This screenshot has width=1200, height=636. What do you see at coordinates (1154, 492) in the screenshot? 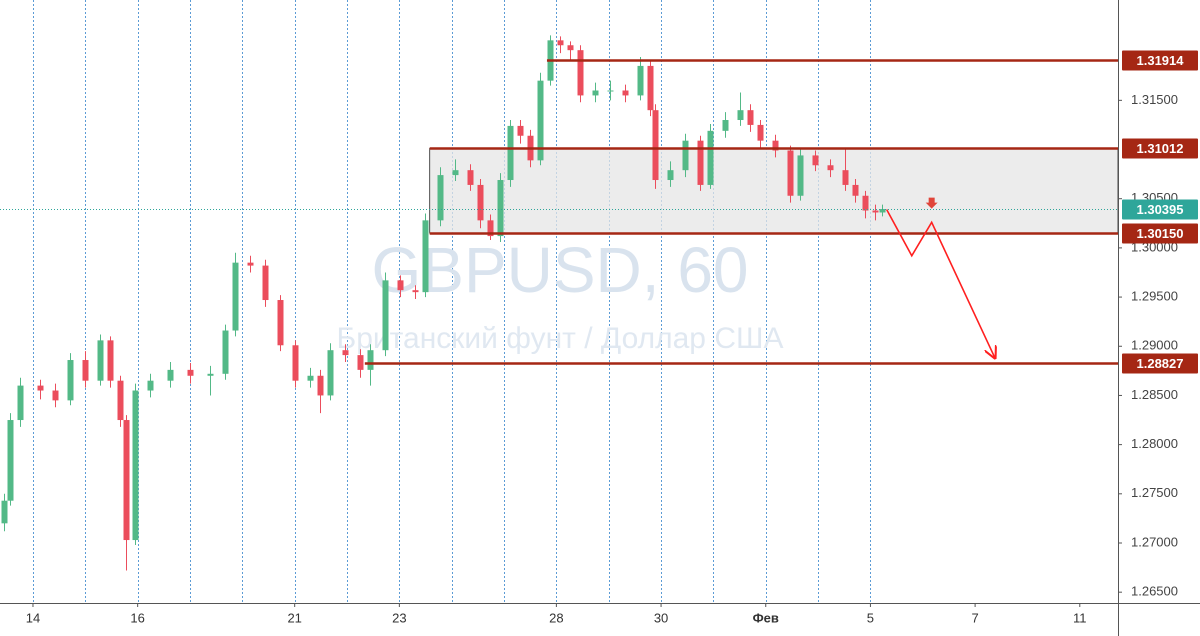
I see `y-tick-label: 1.27500` at bounding box center [1154, 492].